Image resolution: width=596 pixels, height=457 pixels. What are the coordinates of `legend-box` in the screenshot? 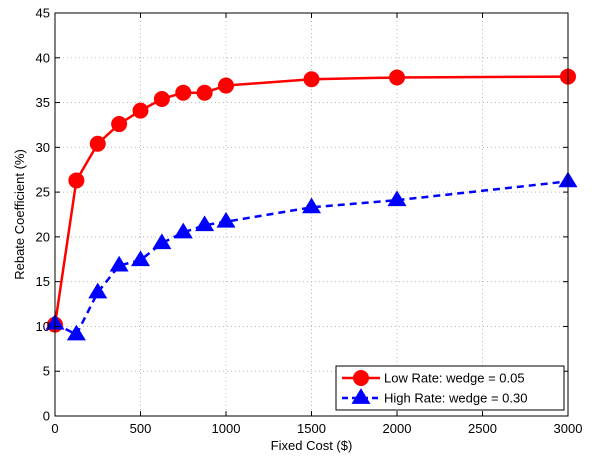 It's located at (450, 388).